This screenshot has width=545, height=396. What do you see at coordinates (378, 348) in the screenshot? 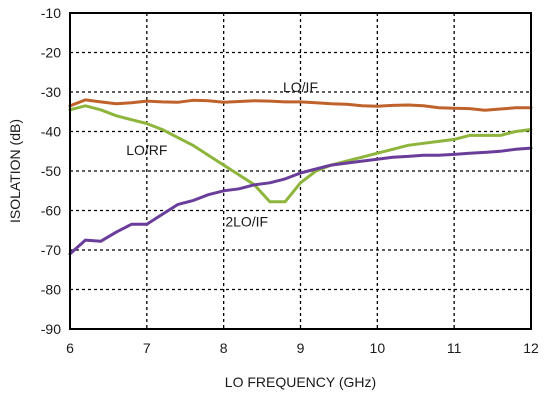
I see `x-tick-label: 10` at bounding box center [378, 348].